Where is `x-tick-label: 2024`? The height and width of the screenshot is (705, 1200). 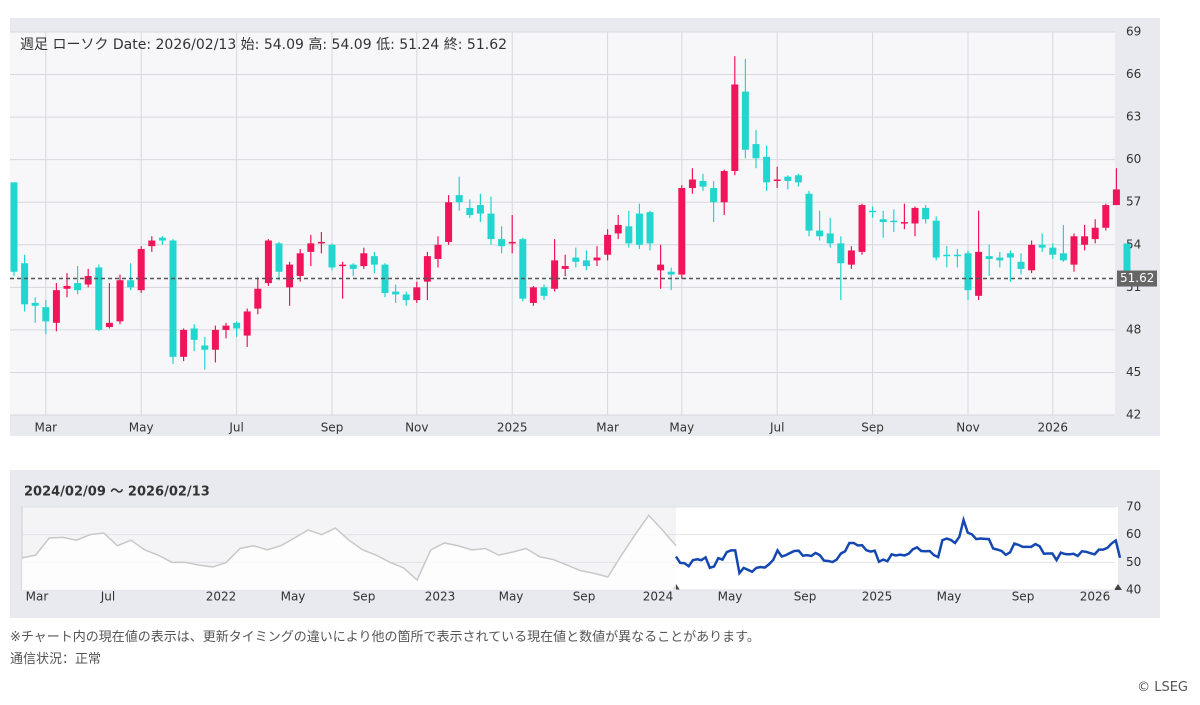
x-tick-label: 2024 is located at coordinates (658, 597).